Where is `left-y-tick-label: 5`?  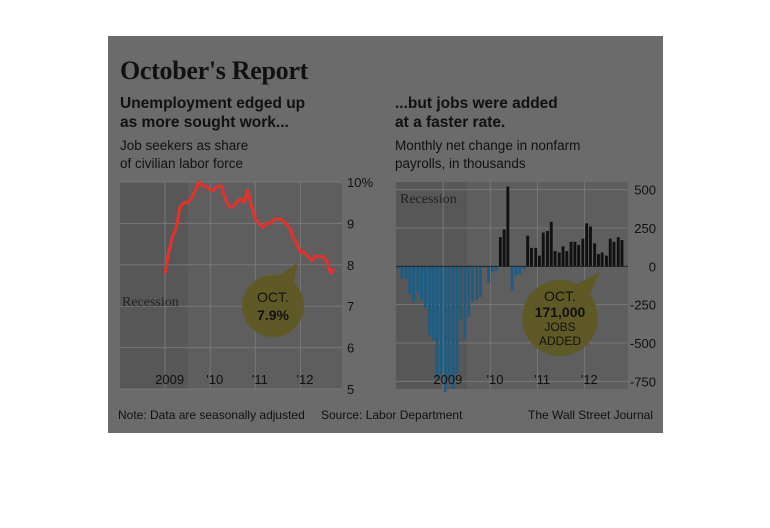 left-y-tick-label: 5 is located at coordinates (350, 389).